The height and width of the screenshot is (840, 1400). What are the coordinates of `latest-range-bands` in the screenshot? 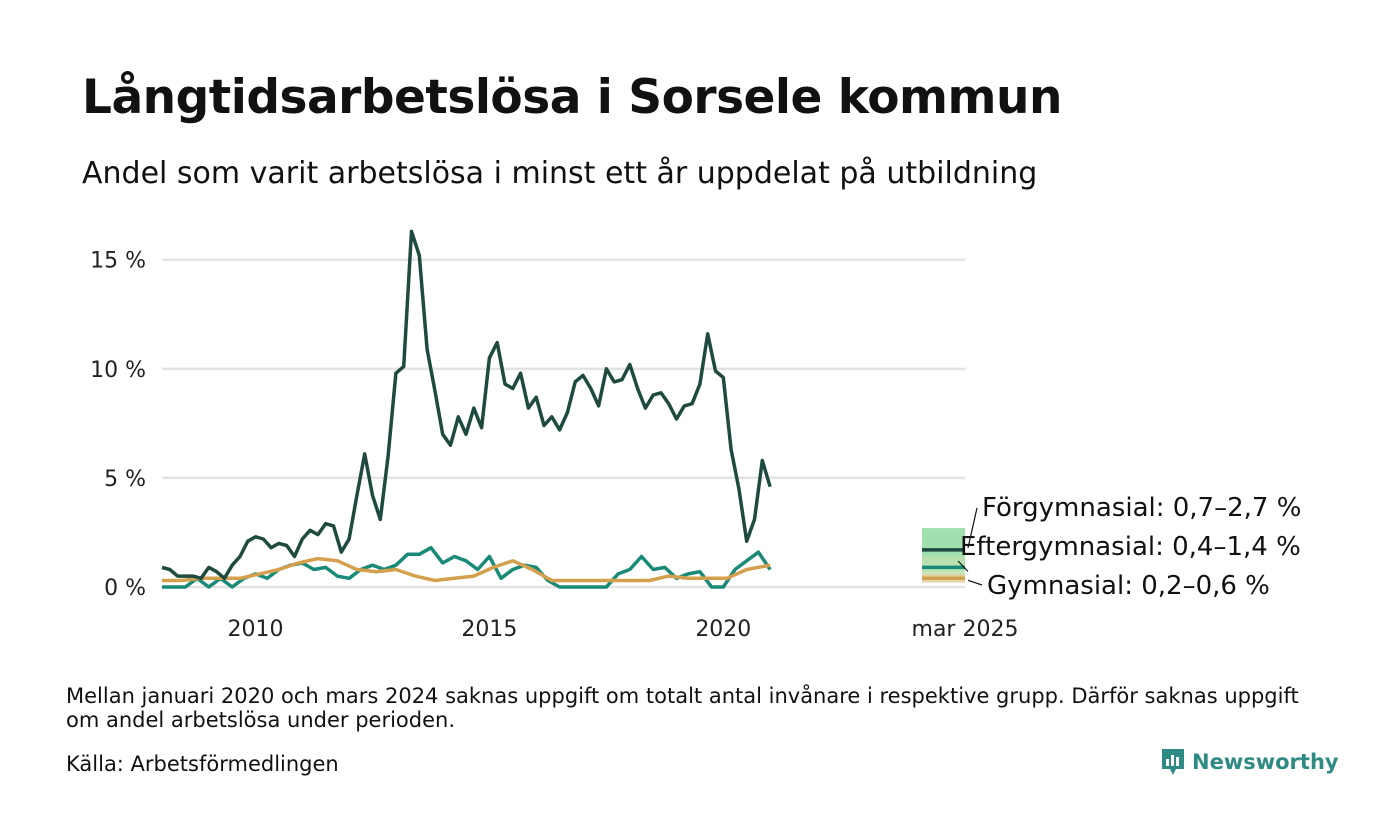 It's located at (943, 555).